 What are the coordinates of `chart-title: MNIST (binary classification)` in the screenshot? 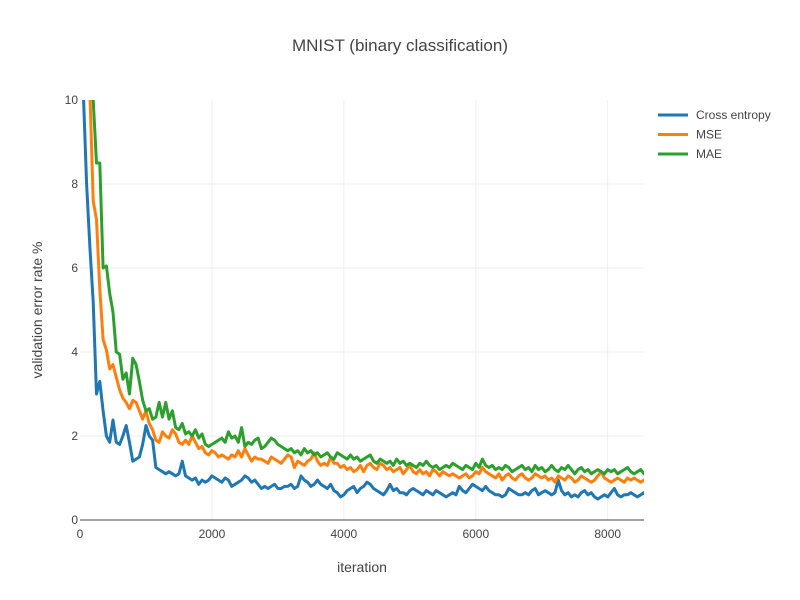 It's located at (400, 45).